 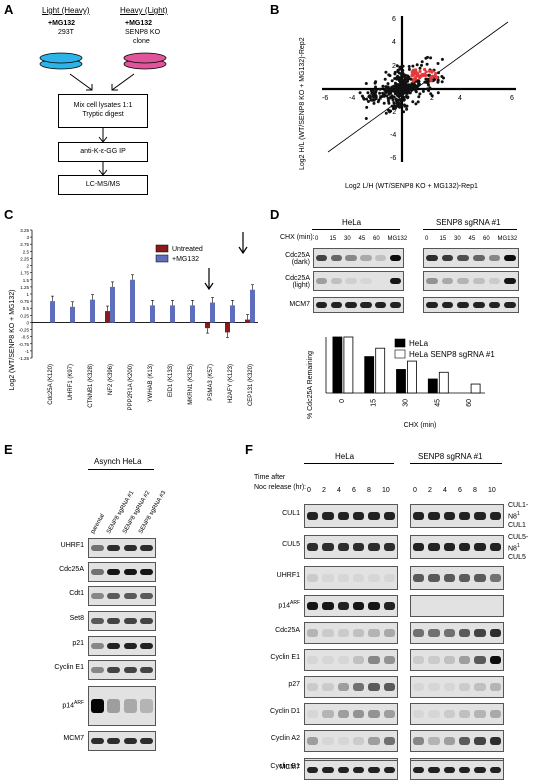 What do you see at coordinates (400, 354) in the screenshot?
I see `legend-senp8-swatch` at bounding box center [400, 354].